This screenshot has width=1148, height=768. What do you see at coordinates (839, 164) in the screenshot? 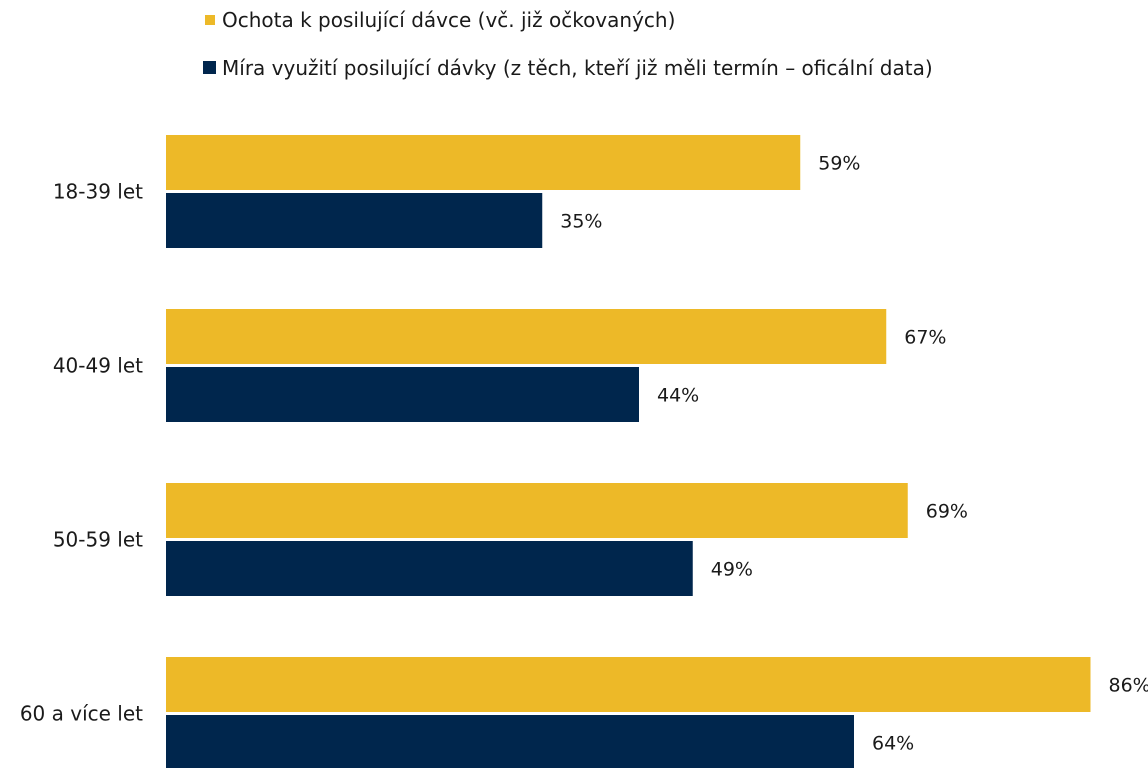
I see `data-label: 59%` at bounding box center [839, 164].